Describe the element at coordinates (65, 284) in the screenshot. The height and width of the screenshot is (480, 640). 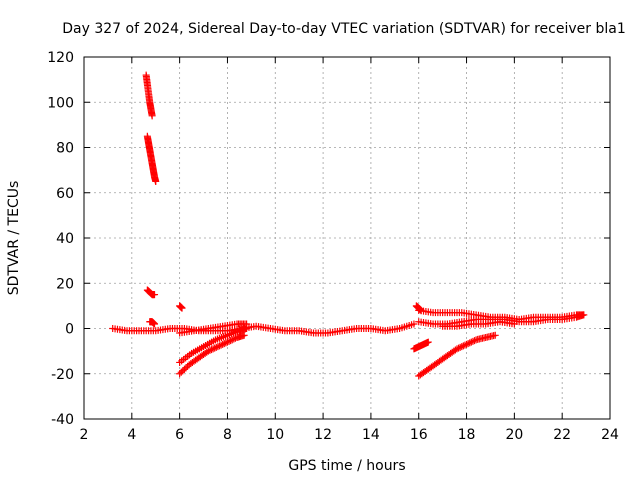
I see `y-tick-label: 20` at that location.